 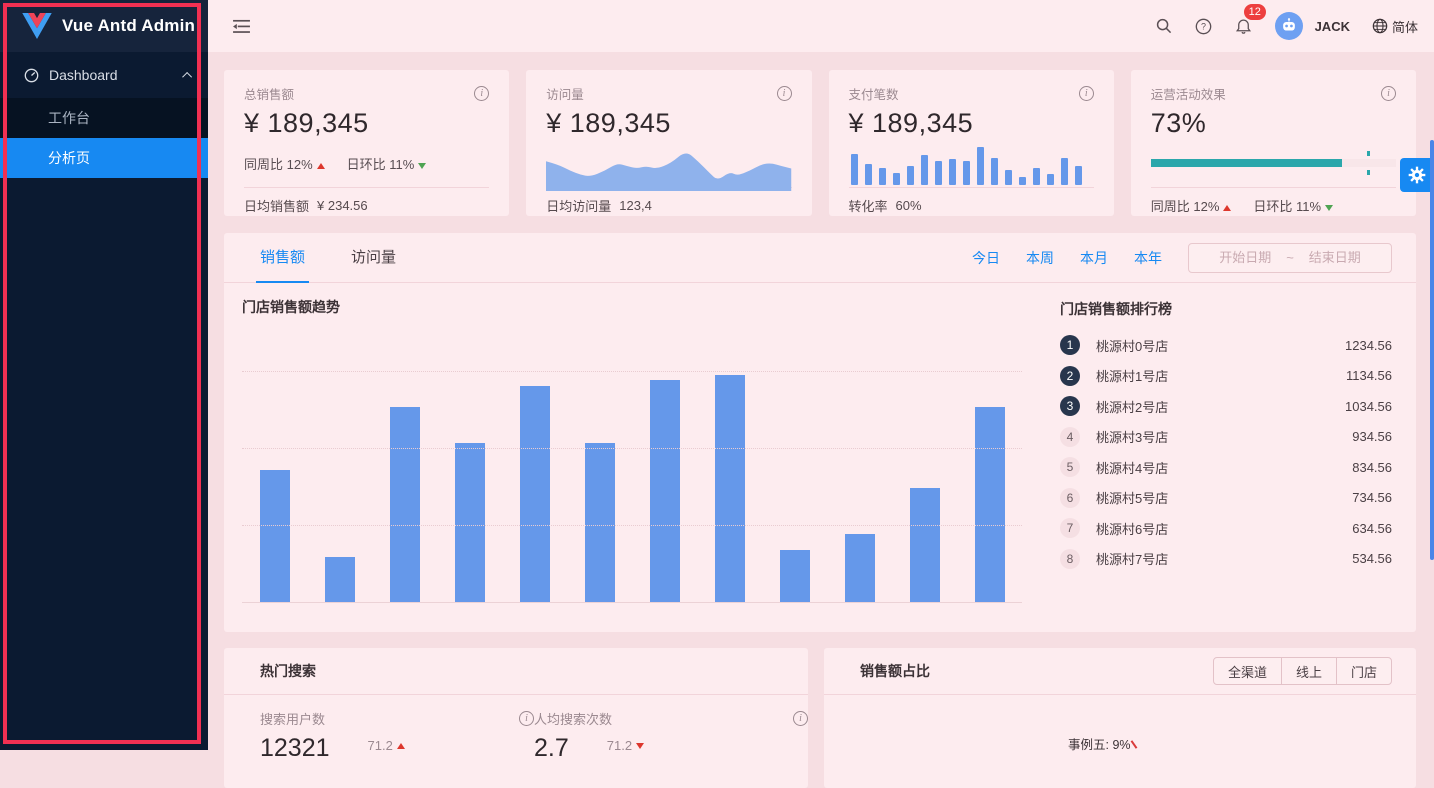 What do you see at coordinates (277, 206) in the screenshot?
I see `stat-footer-label: 日均销售额` at bounding box center [277, 206].